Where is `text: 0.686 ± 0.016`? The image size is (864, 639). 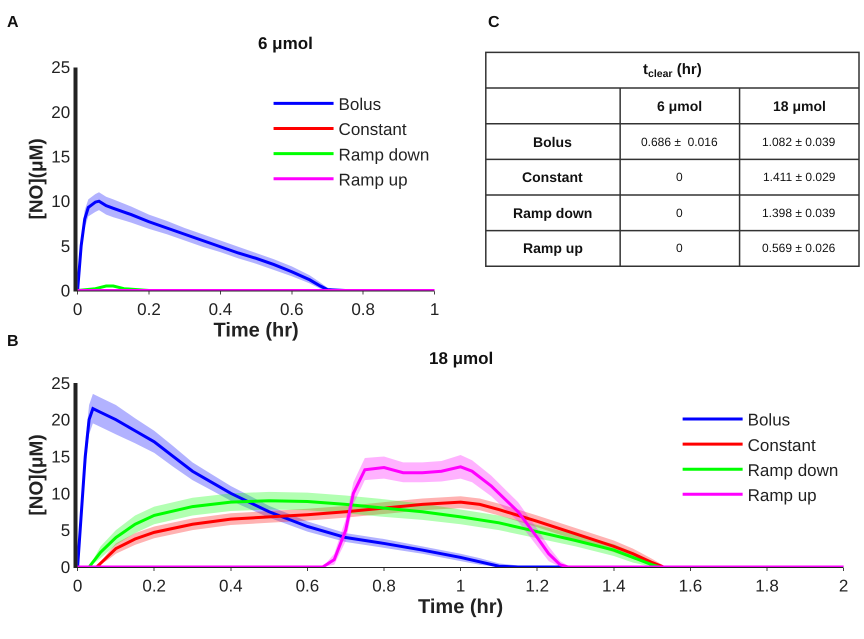 text: 0.686 ± 0.016 is located at coordinates (679, 142).